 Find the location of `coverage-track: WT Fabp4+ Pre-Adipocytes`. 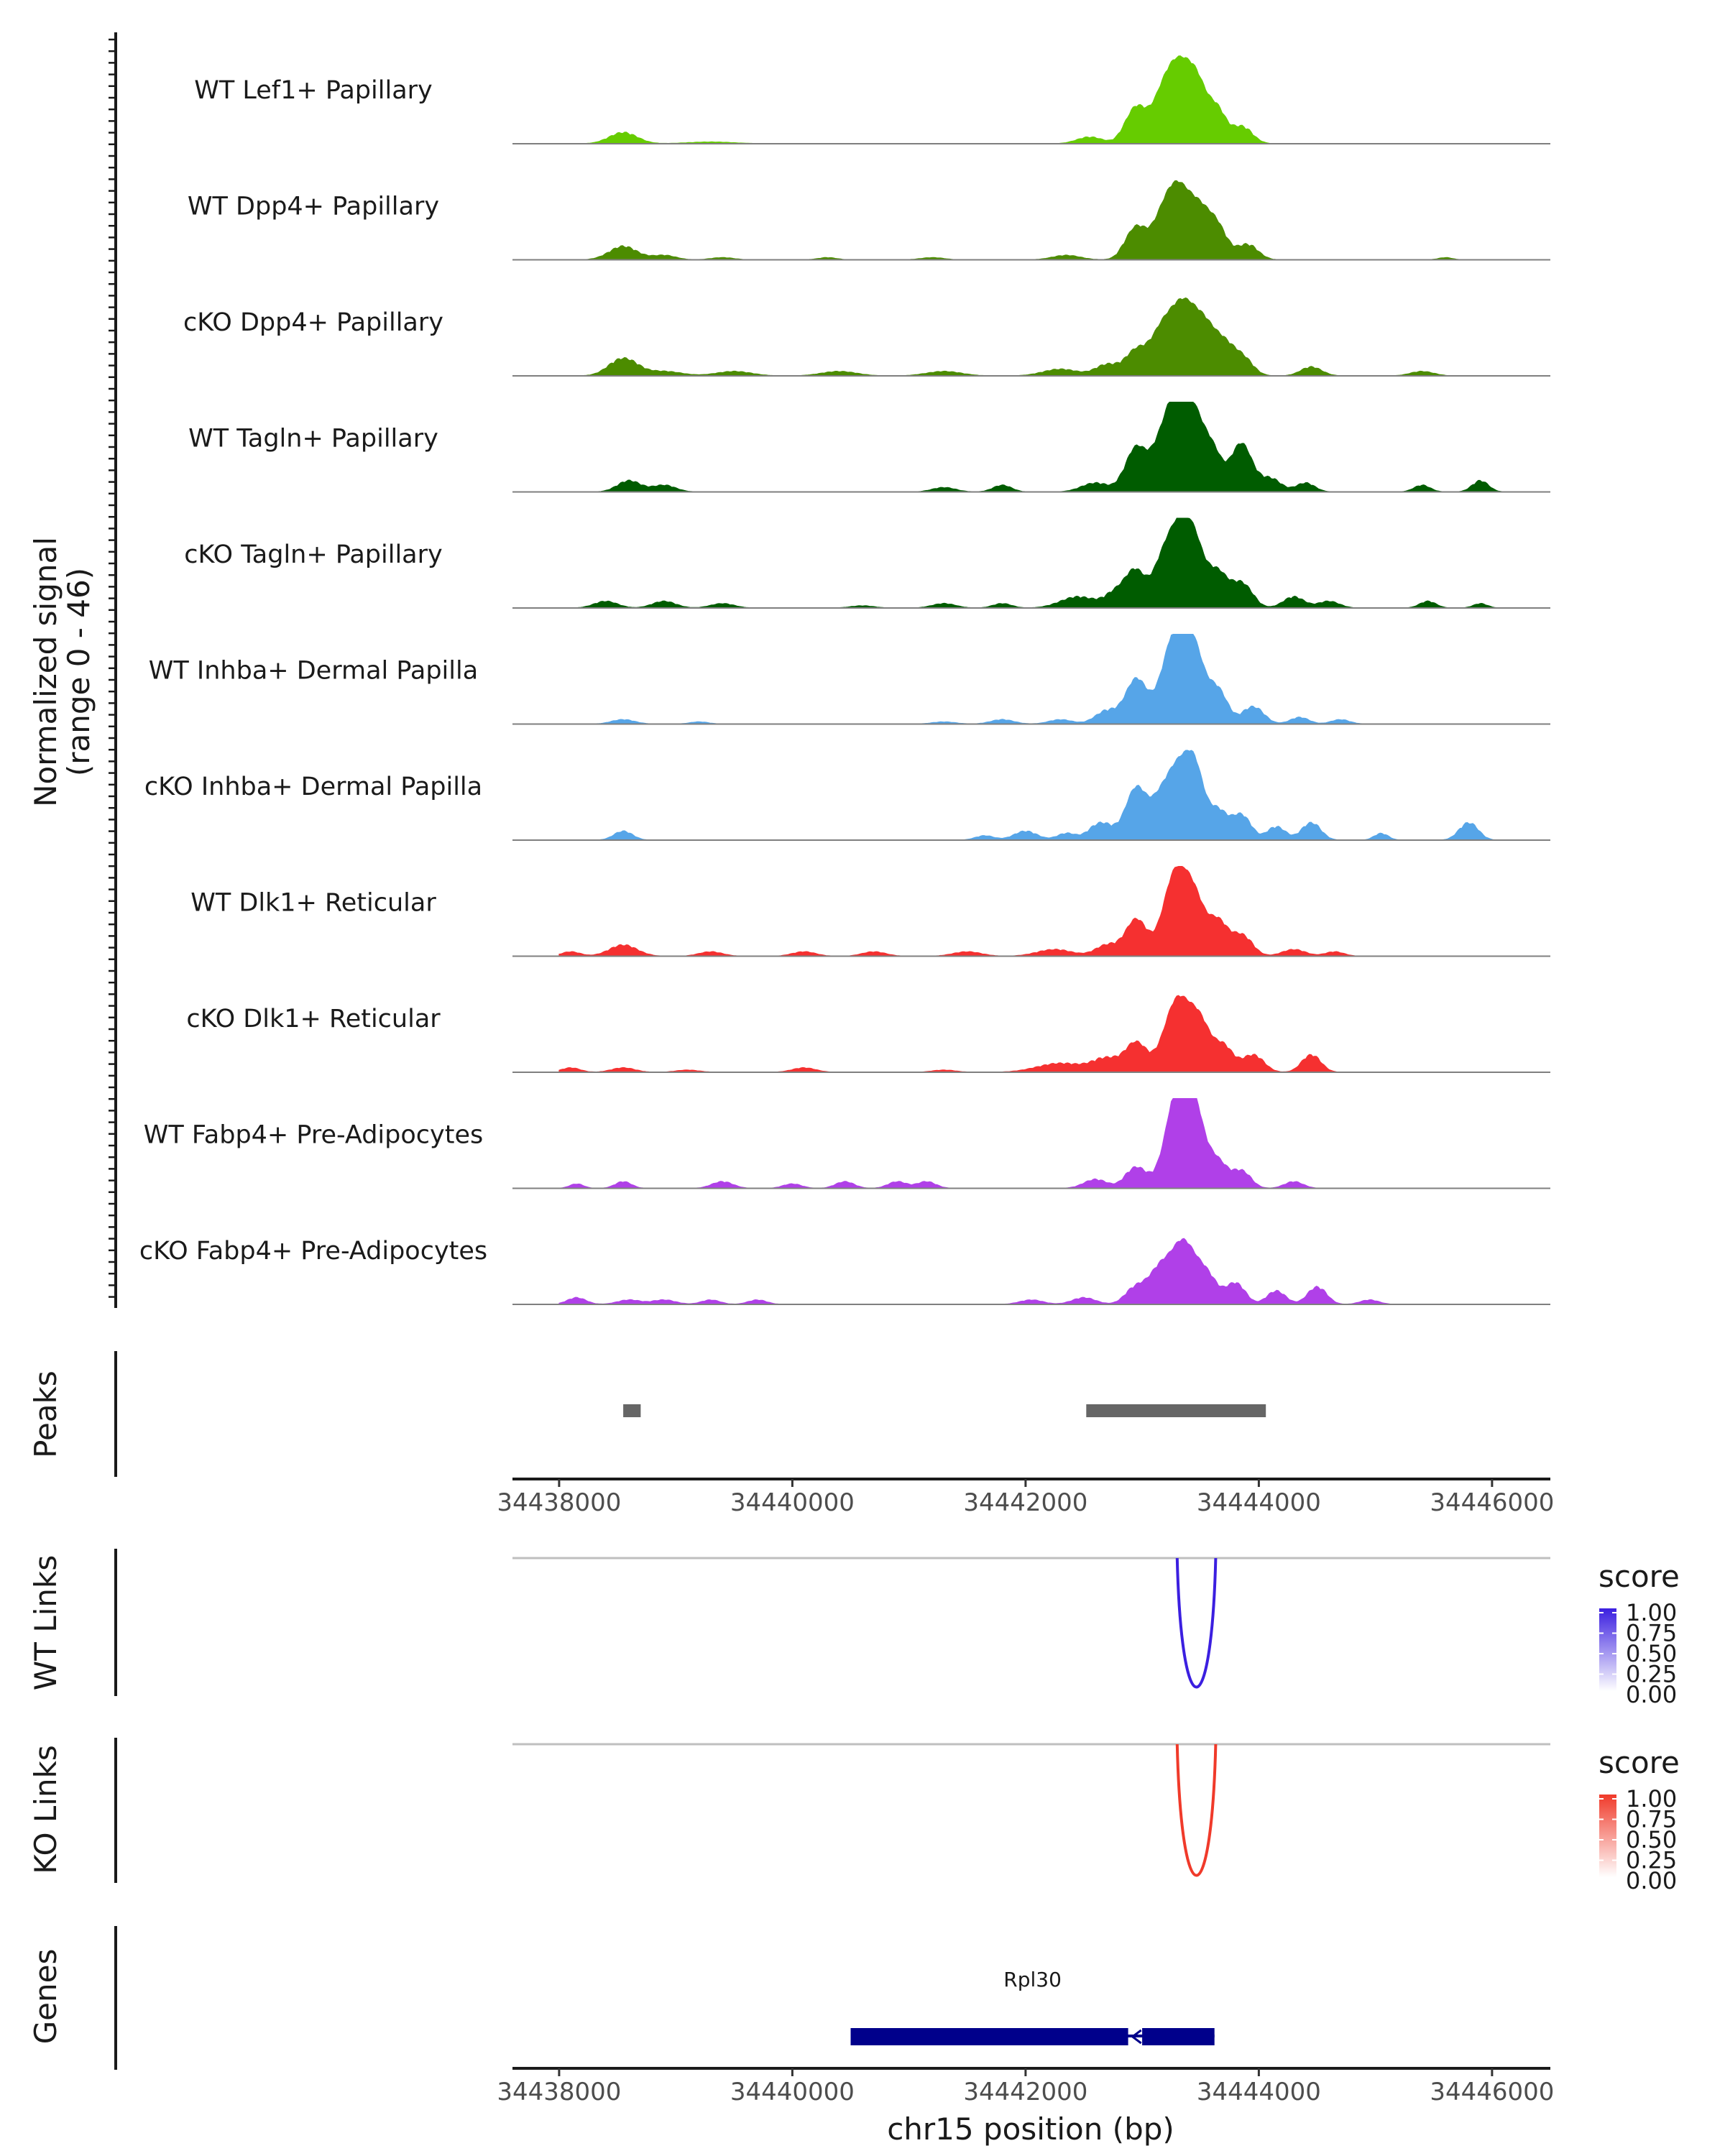

coverage-track: WT Fabp4+ Pre-Adipocytes is located at coordinates (847, 1143).